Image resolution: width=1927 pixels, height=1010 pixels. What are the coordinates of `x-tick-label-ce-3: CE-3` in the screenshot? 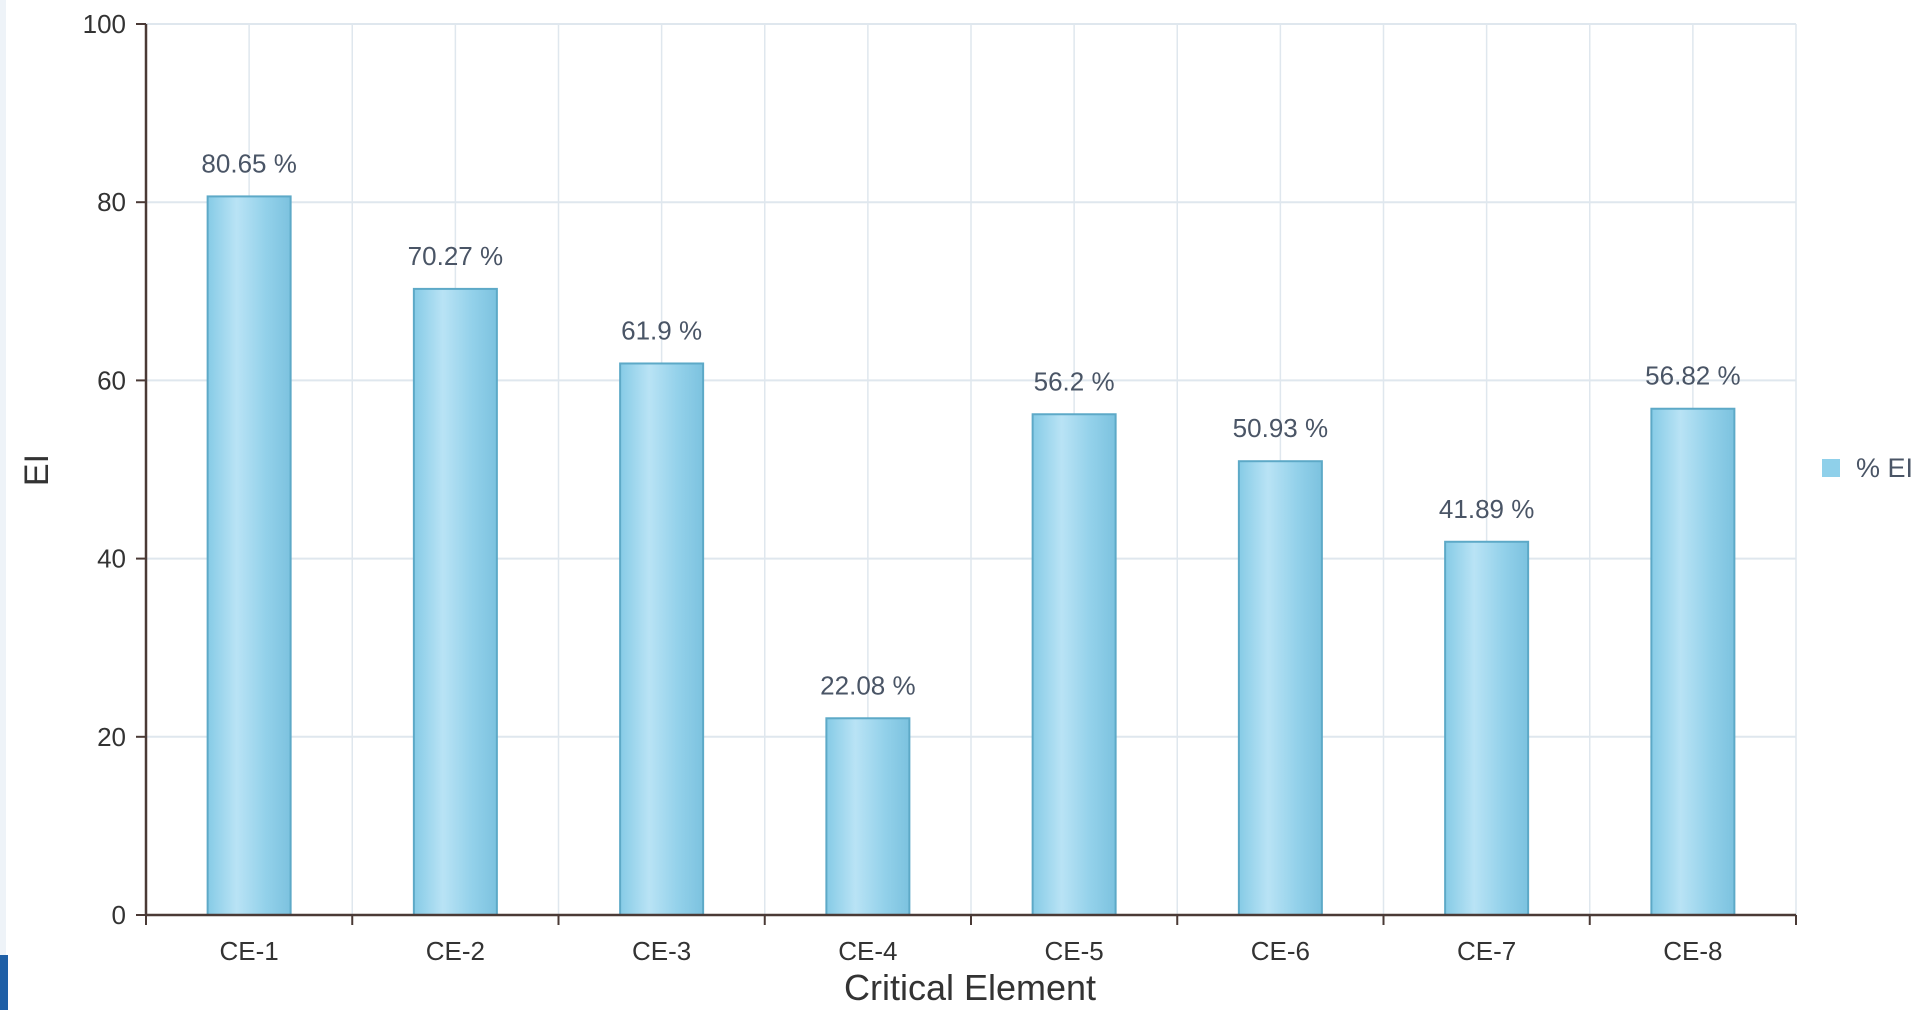 It's located at (661, 951).